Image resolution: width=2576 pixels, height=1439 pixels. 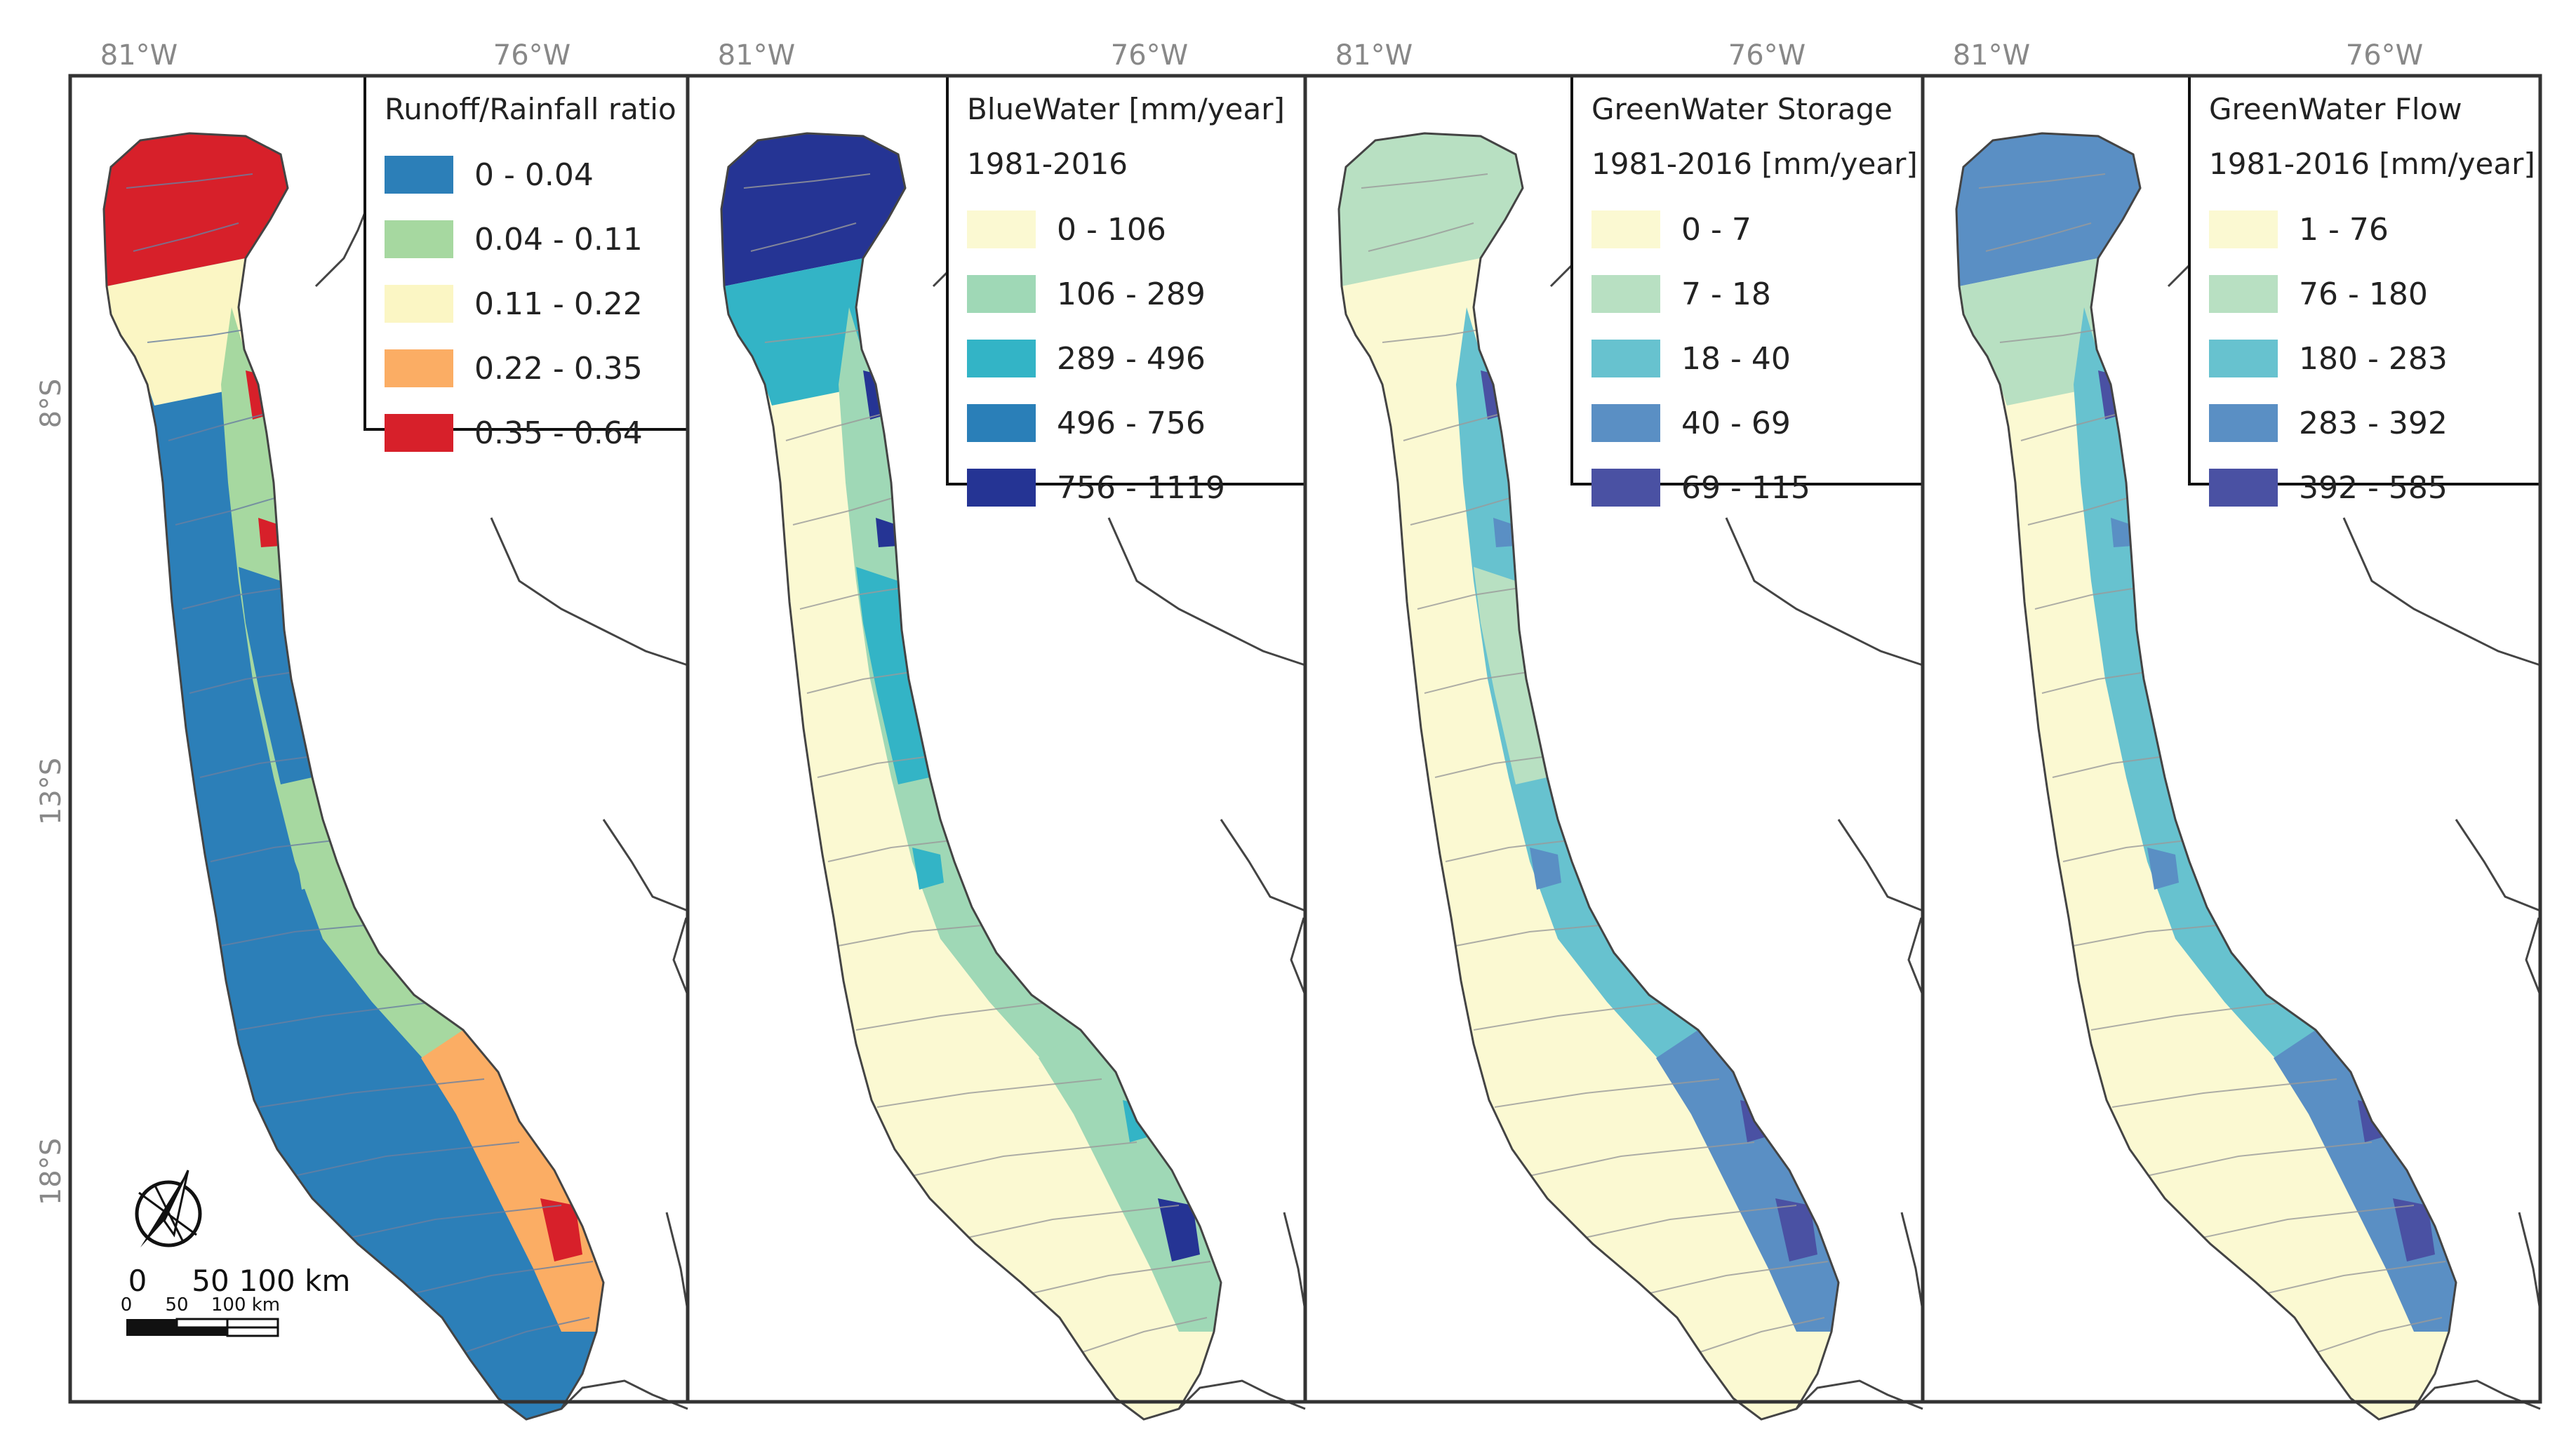 What do you see at coordinates (1726, 294) in the screenshot?
I see `legend-label-greenwater-storage-1: 7 - 18` at bounding box center [1726, 294].